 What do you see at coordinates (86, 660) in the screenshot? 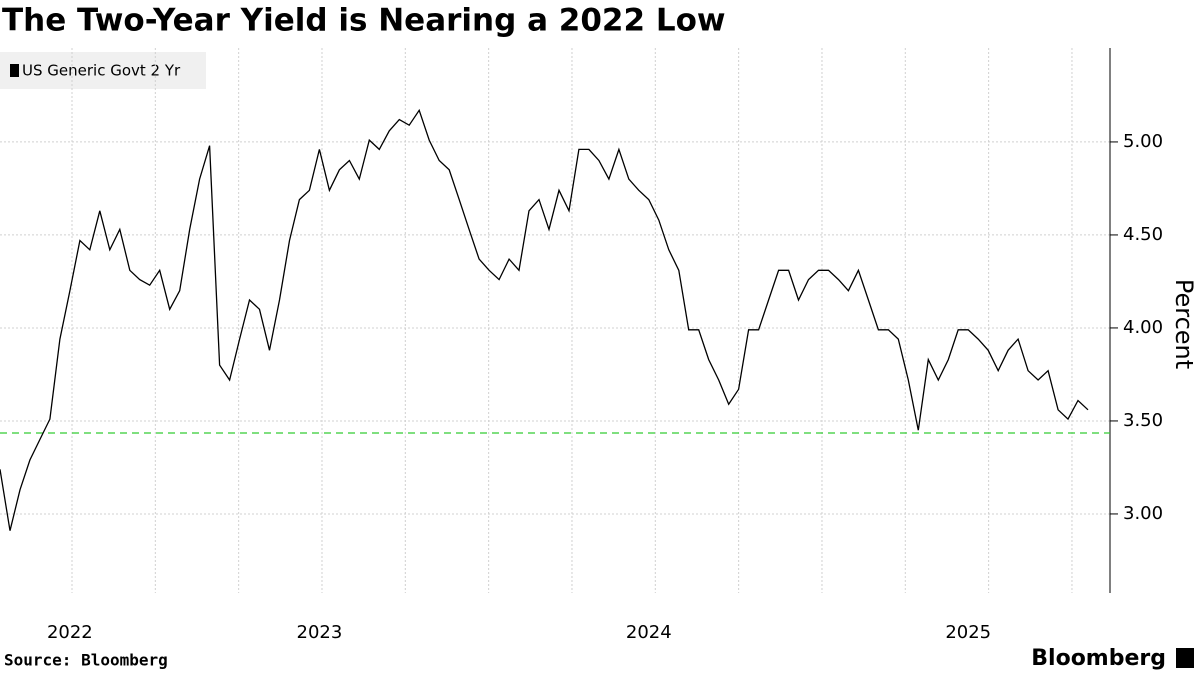
I see `source: Source: Bloomberg` at bounding box center [86, 660].